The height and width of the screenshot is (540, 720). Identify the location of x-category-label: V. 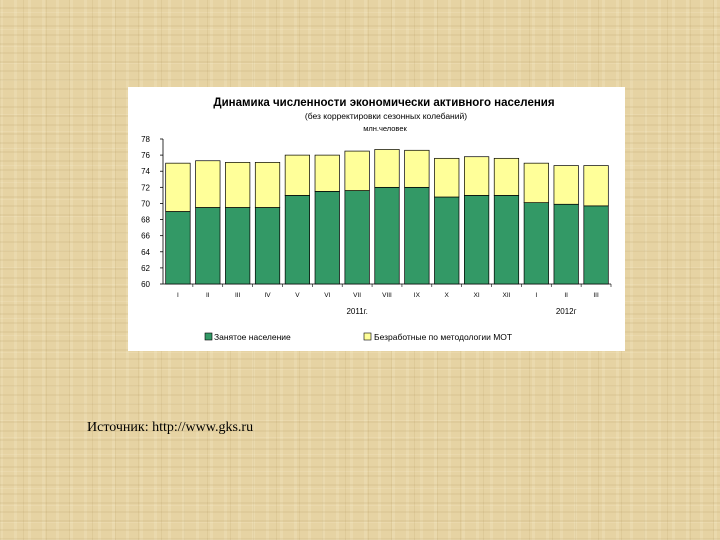
(297, 295).